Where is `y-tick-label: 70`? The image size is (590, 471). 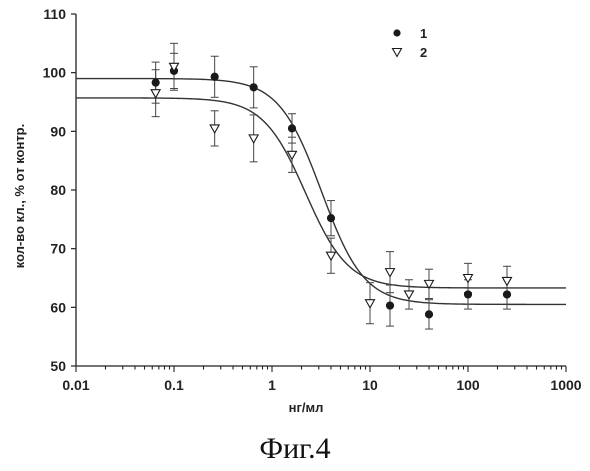 y-tick-label: 70 is located at coordinates (58, 249).